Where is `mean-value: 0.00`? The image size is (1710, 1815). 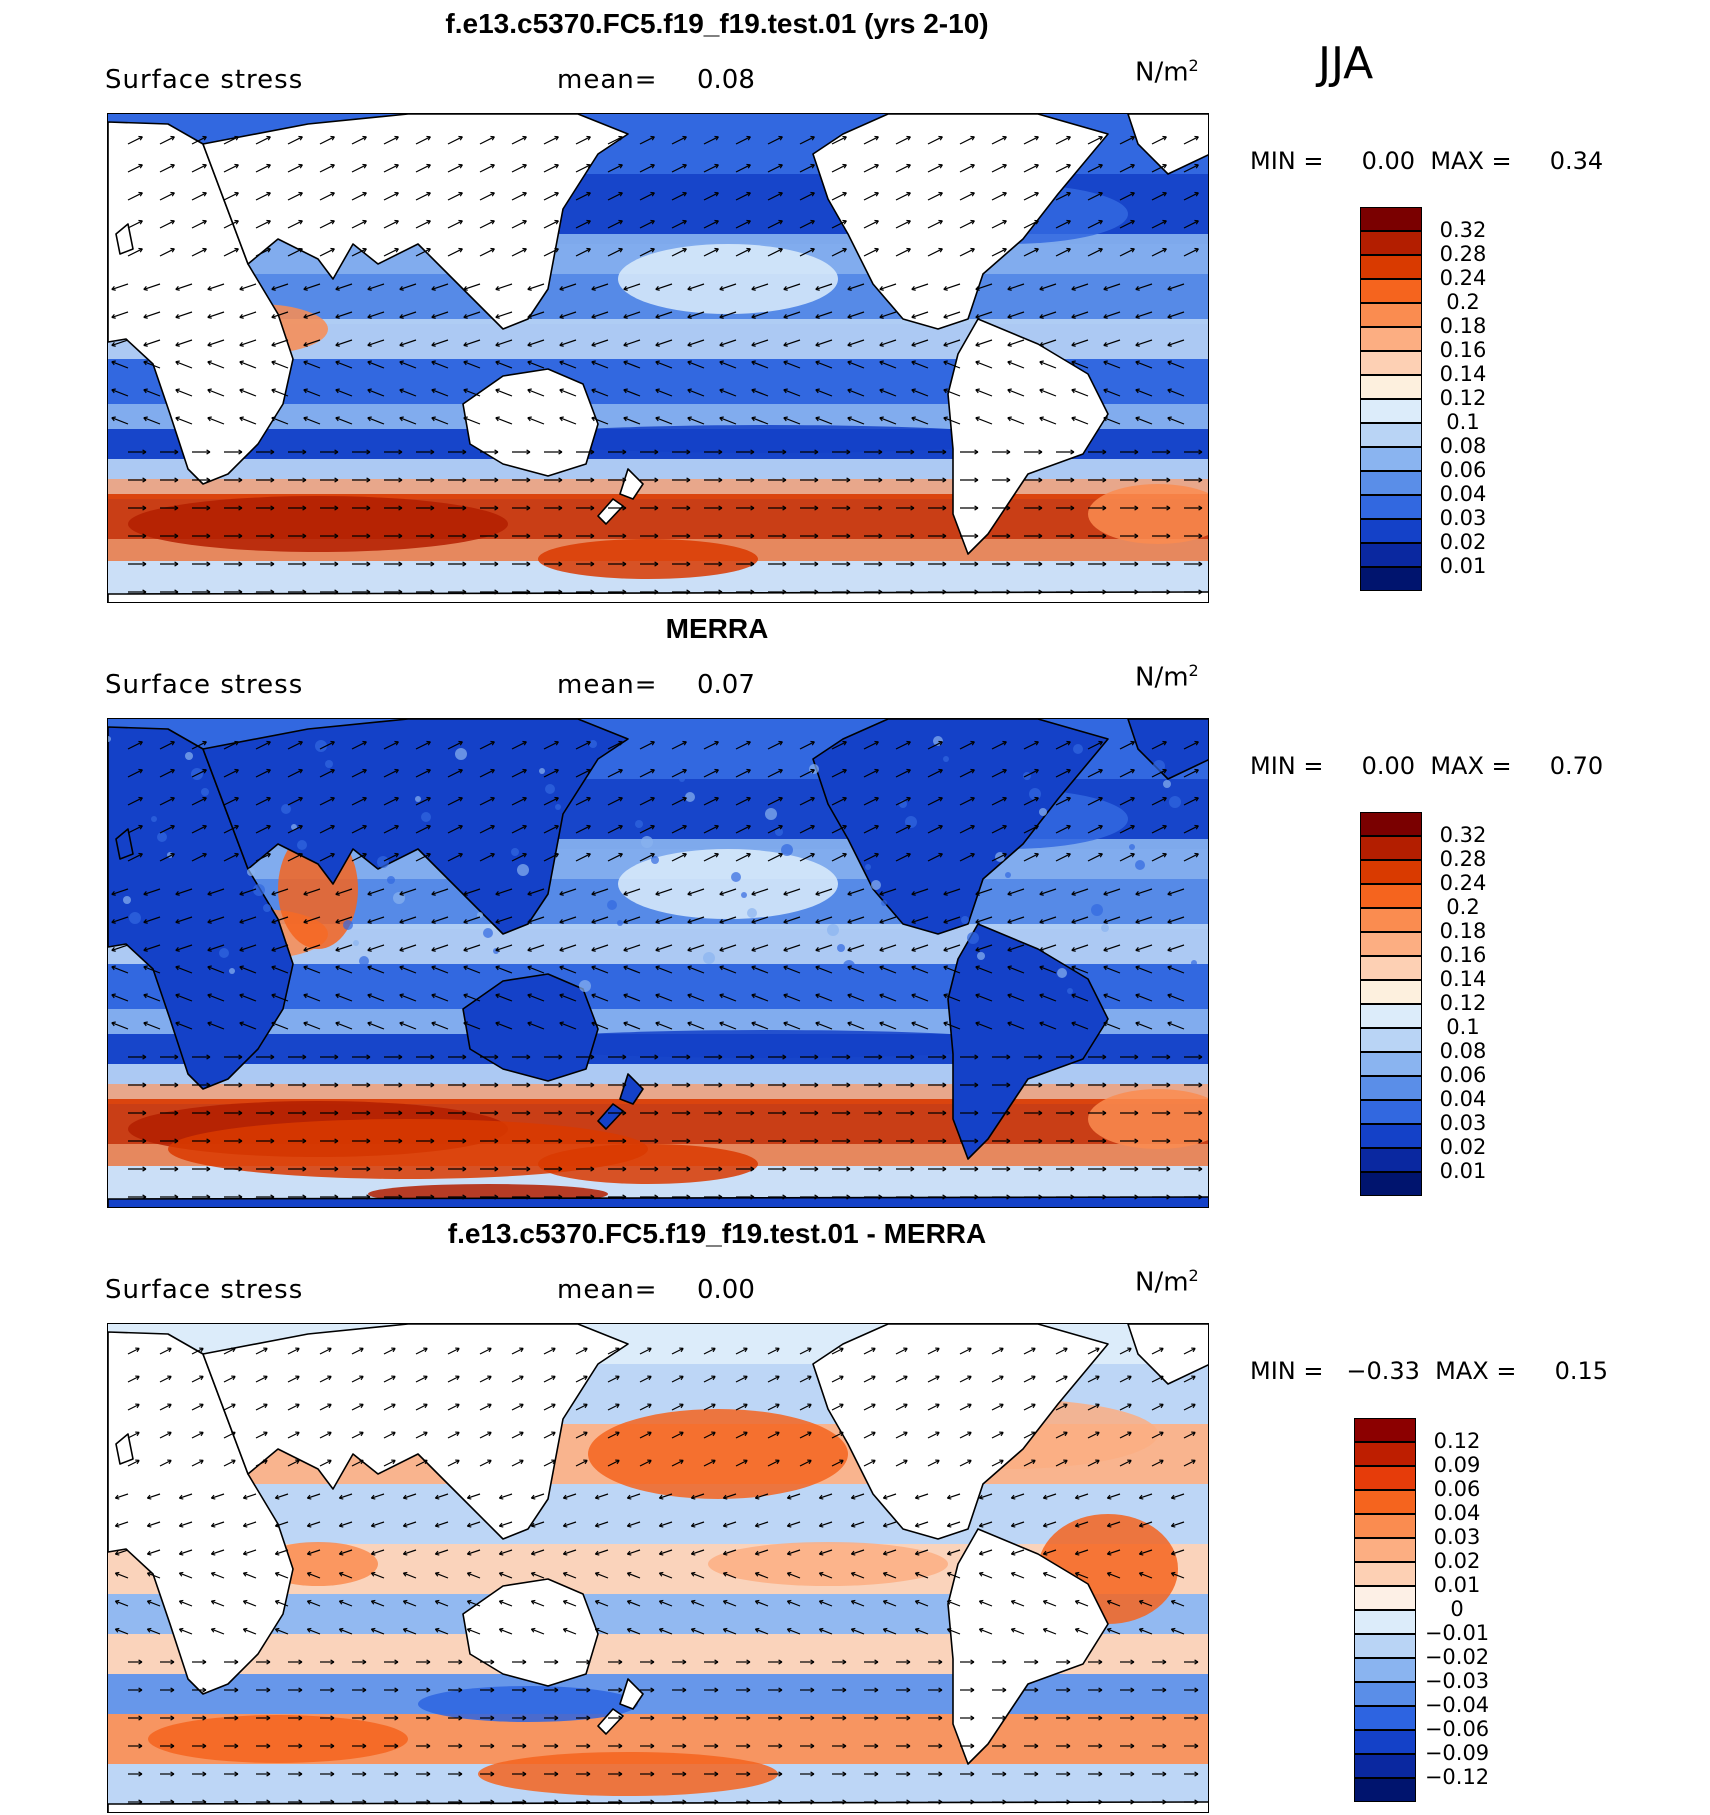
mean-value: 0.00 is located at coordinates (726, 1290).